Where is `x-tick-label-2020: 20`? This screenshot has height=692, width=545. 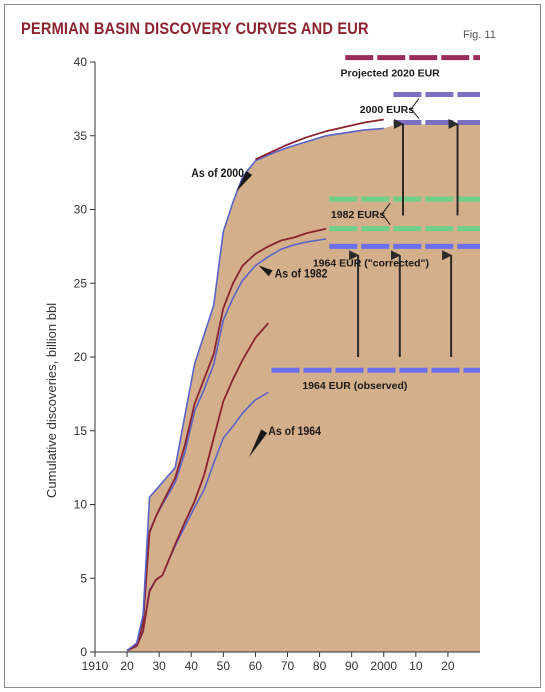
x-tick-label-2020: 20 is located at coordinates (448, 666).